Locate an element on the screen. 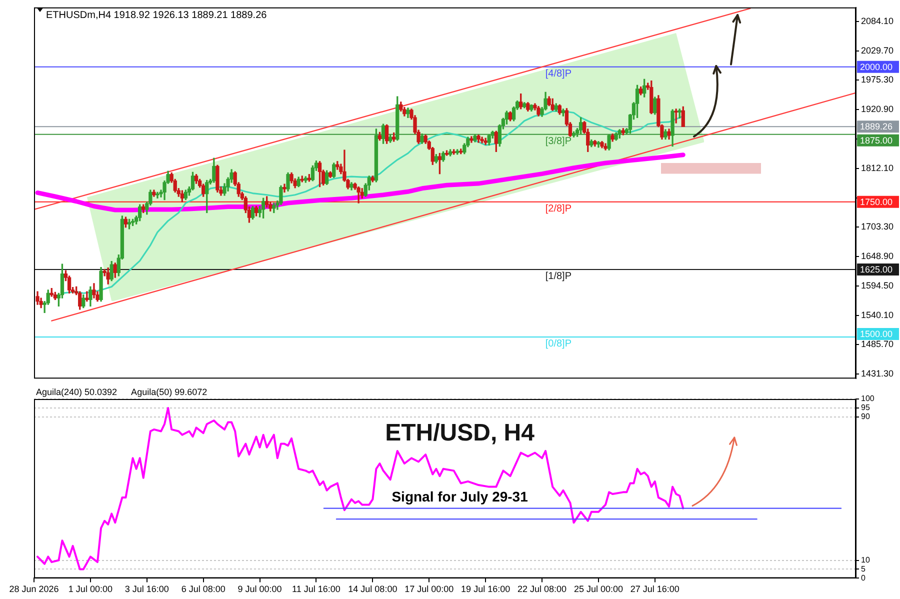  x-tick-label: 27 Jul 16:00 is located at coordinates (655, 589).